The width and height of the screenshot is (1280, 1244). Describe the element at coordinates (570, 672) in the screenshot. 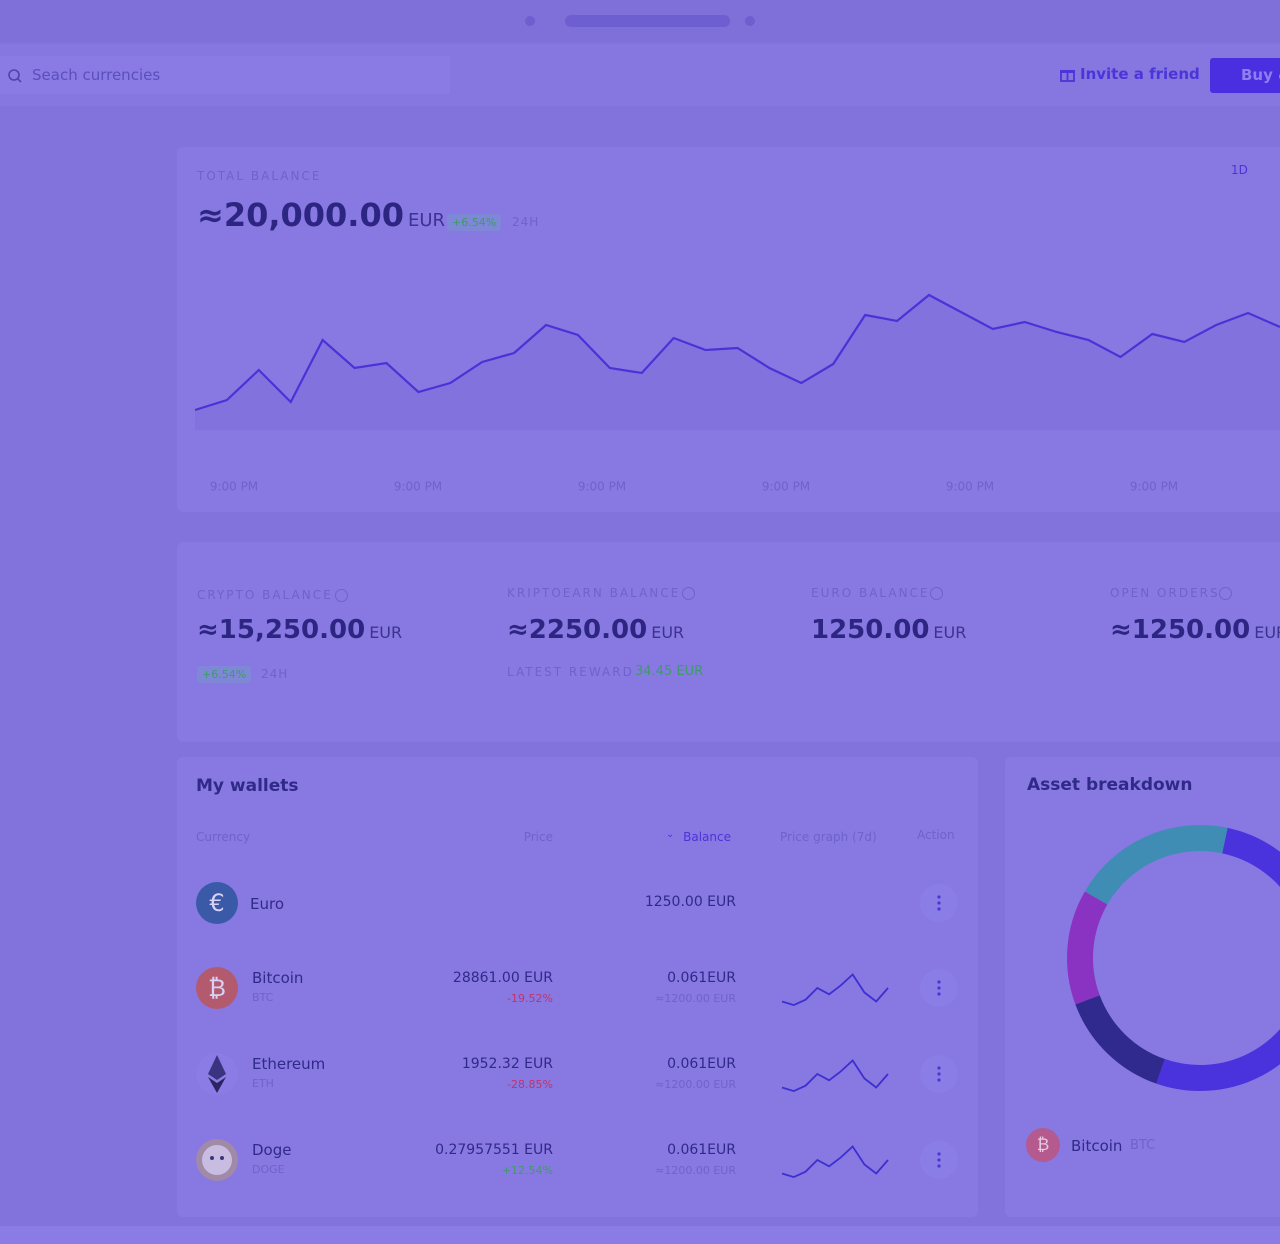

I see `reward-label: LATEST REWARD` at that location.